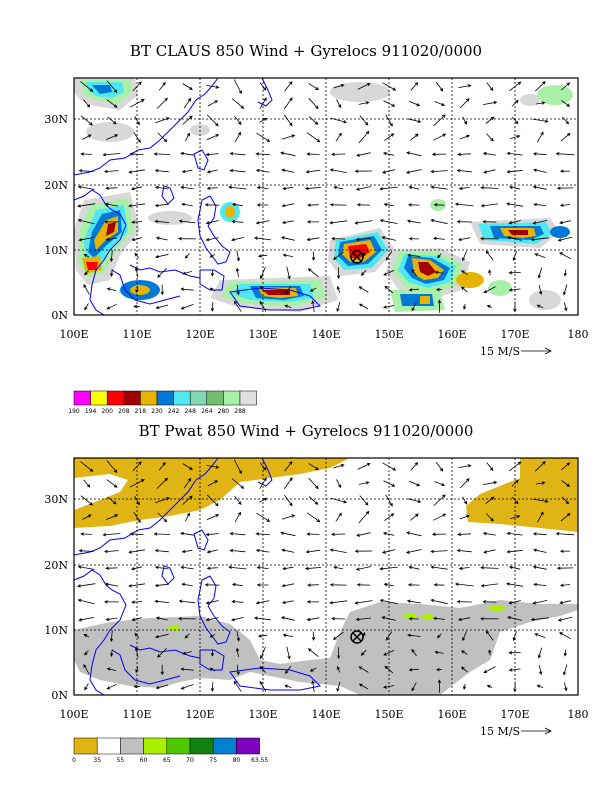 The height and width of the screenshot is (792, 612). I want to click on x-tick: 120E, so click(199, 334).